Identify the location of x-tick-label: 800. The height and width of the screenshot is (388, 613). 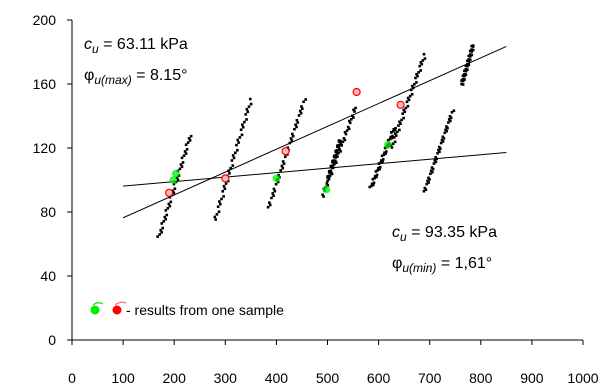
(481, 378).